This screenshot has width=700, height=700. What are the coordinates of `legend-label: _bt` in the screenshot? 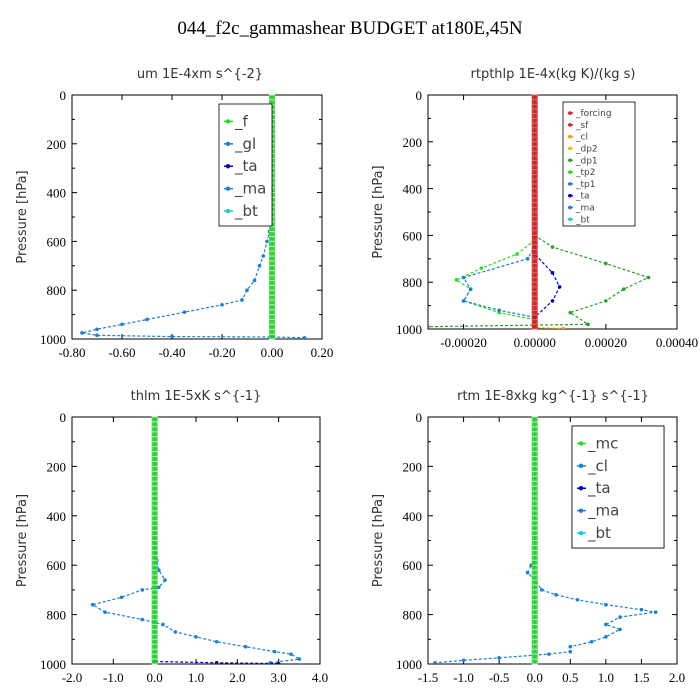 It's located at (599, 533).